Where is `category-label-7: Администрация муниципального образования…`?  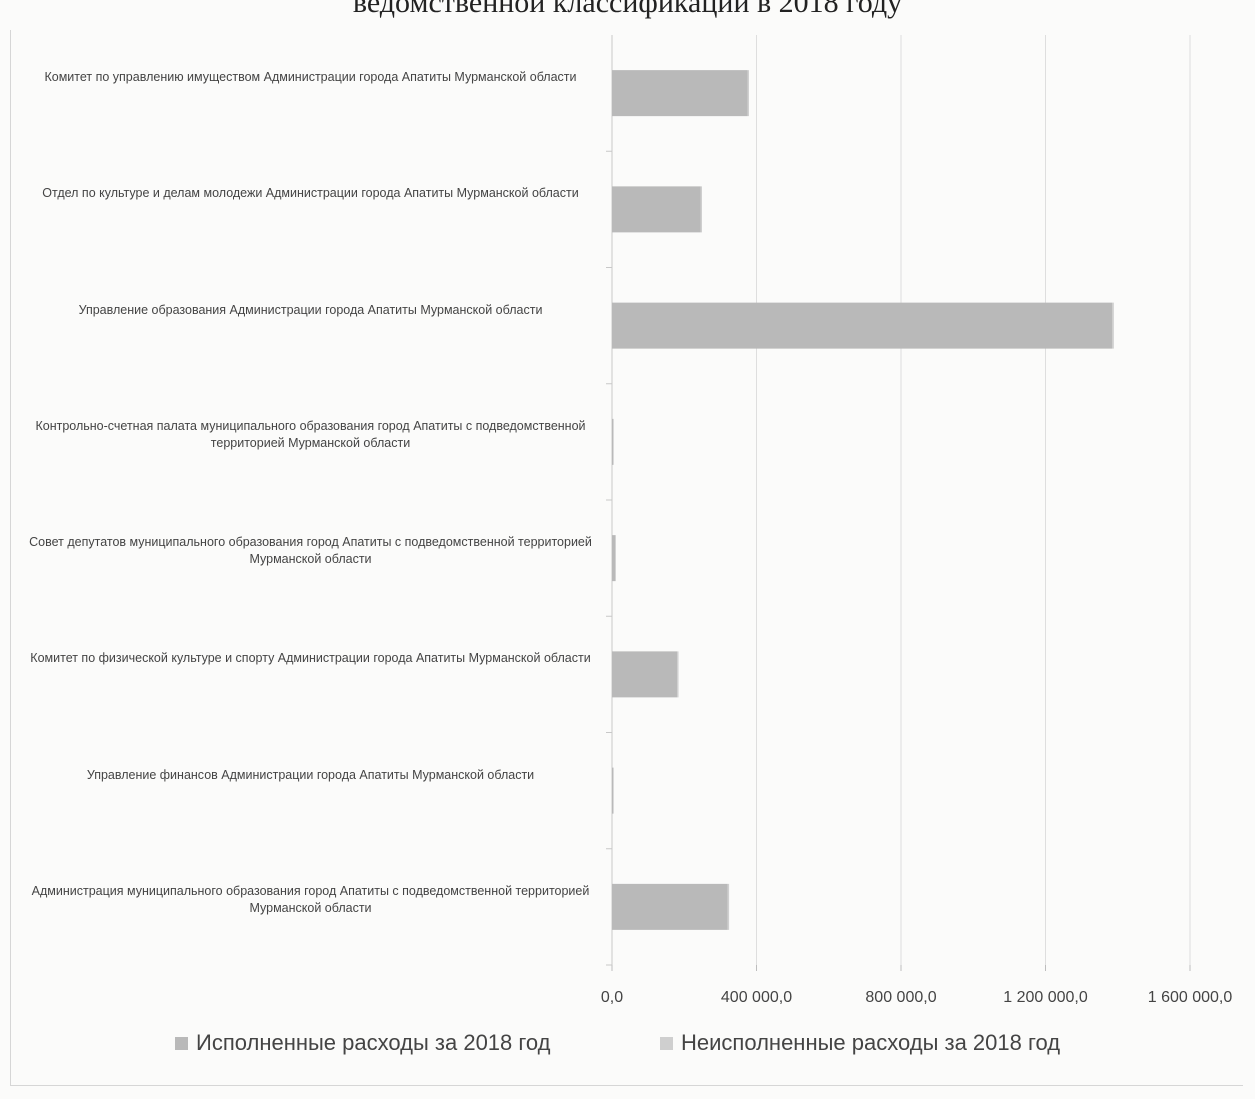 category-label-7: Администрация муниципального образования… is located at coordinates (310, 899).